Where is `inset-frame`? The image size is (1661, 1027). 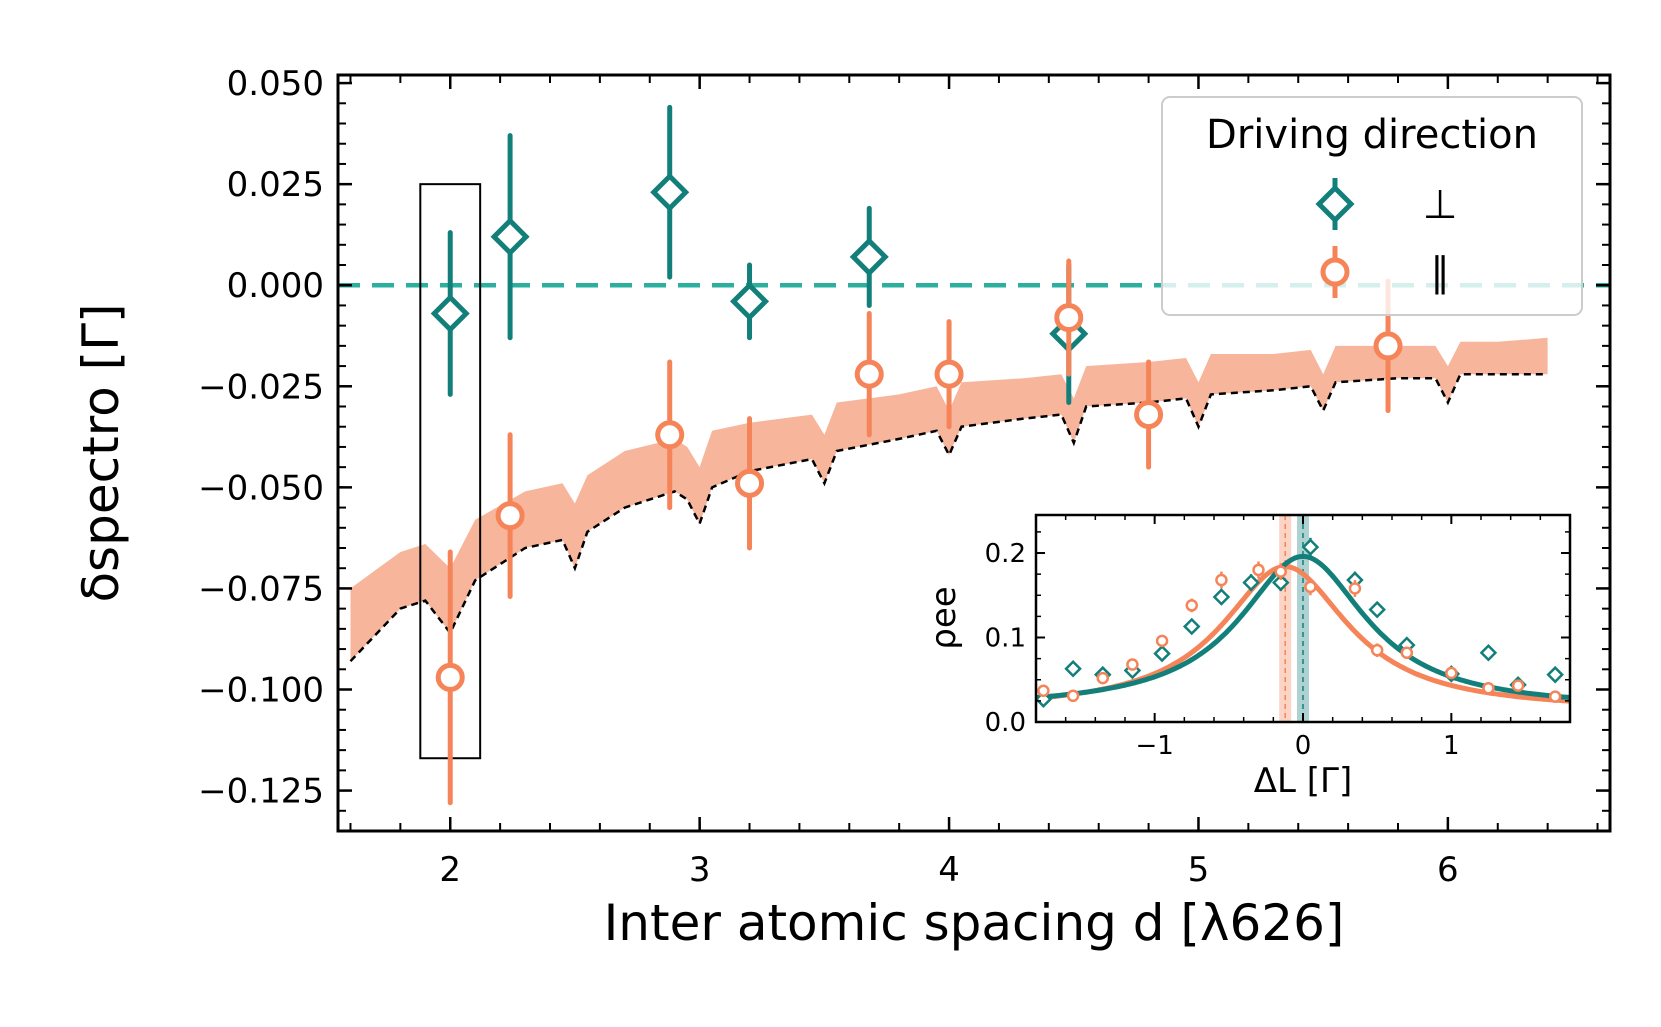 inset-frame is located at coordinates (1303, 618).